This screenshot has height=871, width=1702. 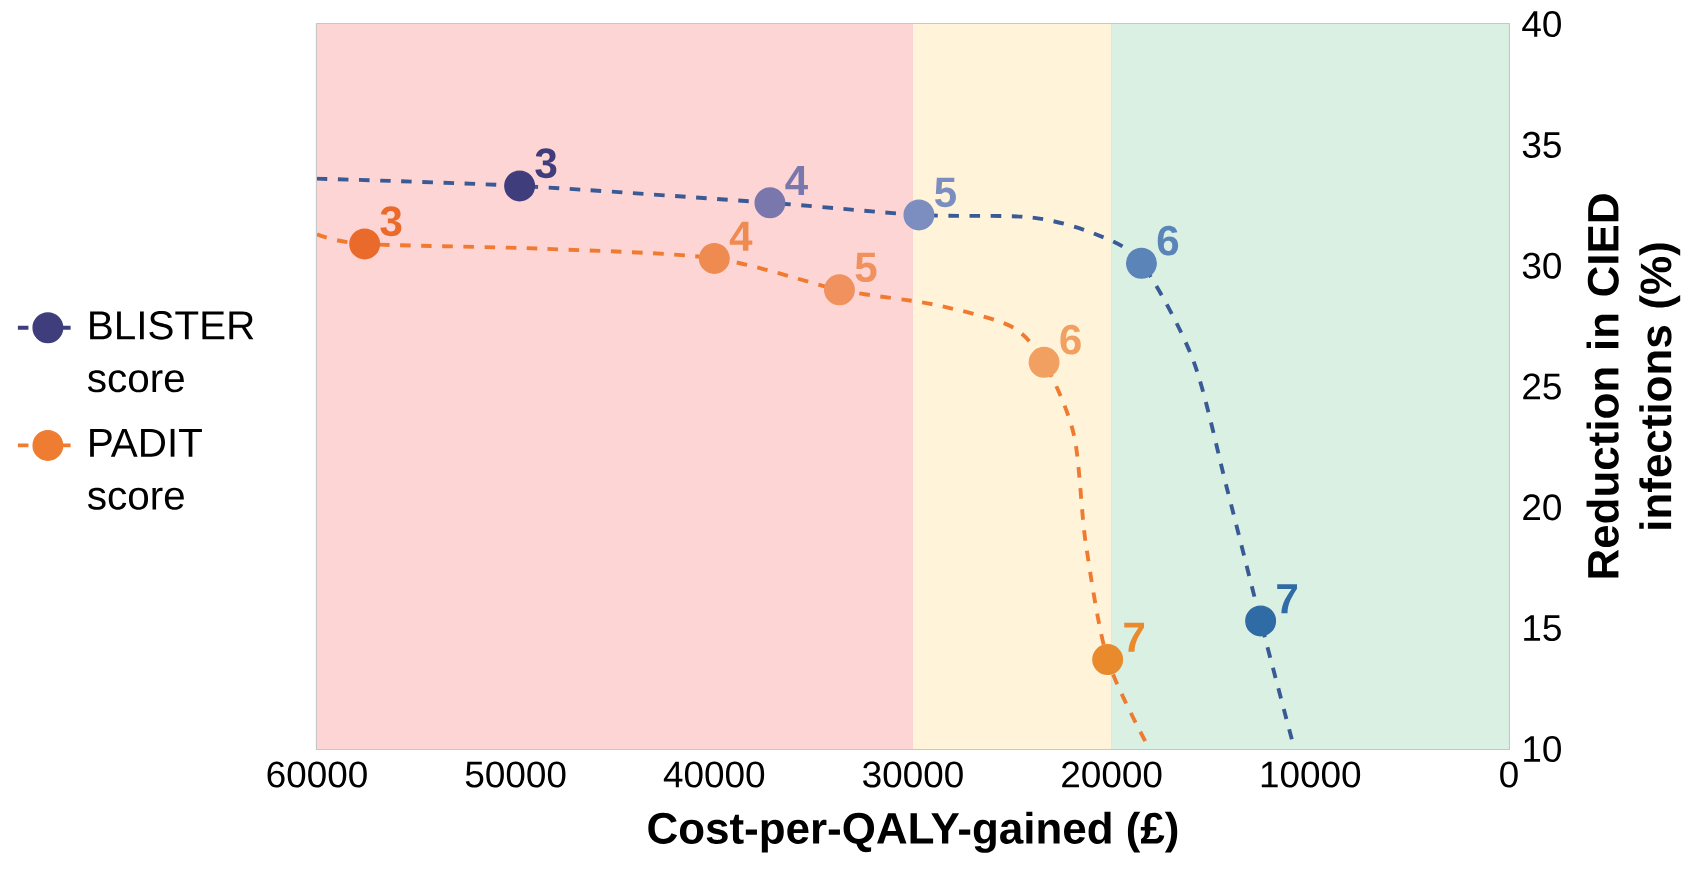 What do you see at coordinates (1112, 774) in the screenshot?
I see `x-tick-label: 20000` at bounding box center [1112, 774].